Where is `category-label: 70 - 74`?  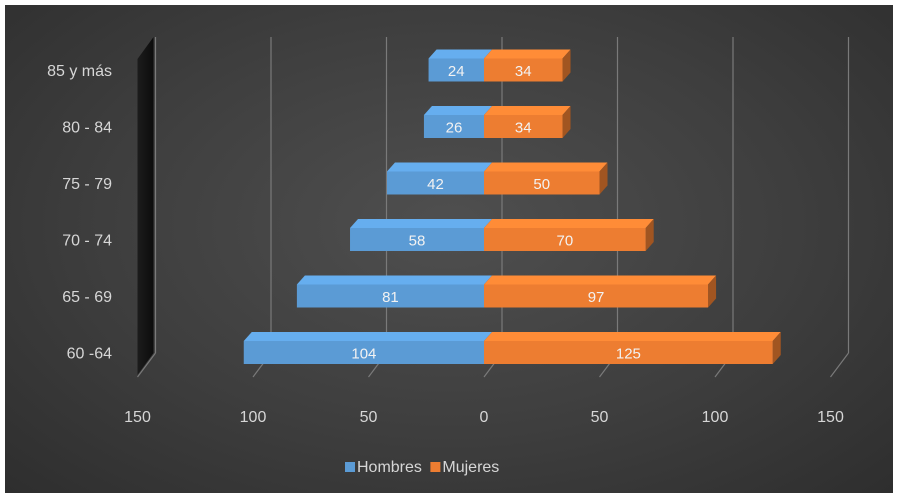 category-label: 70 - 74 is located at coordinates (87, 241).